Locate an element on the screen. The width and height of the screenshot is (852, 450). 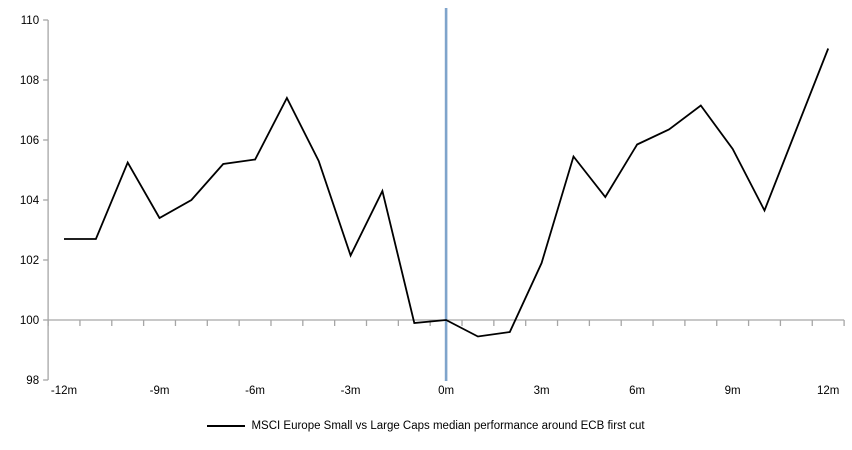
y-axis-label: 106 is located at coordinates (29, 141).